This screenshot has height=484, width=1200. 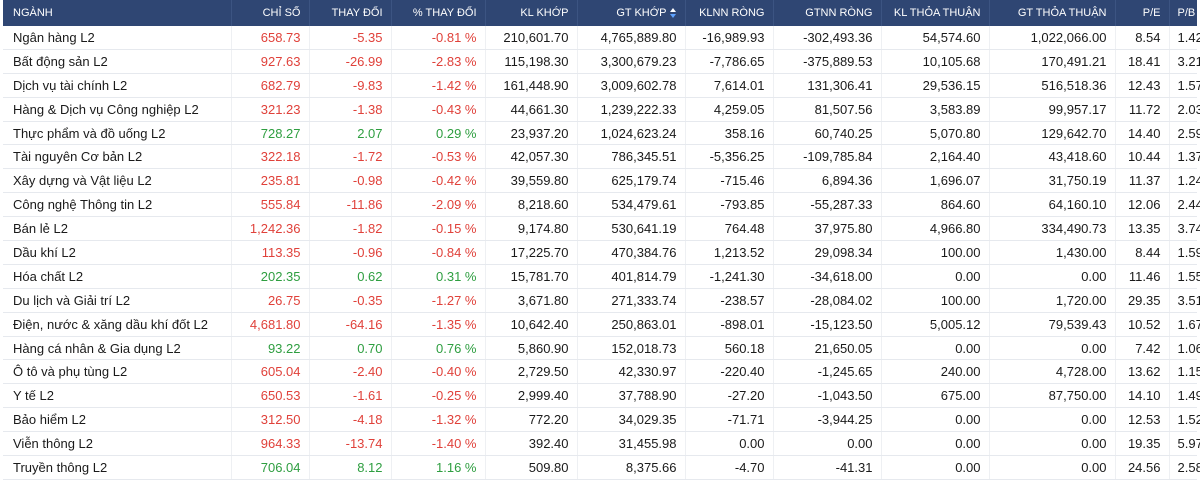 I want to click on cell-gt-khop: 152,018.73, so click(x=631, y=348).